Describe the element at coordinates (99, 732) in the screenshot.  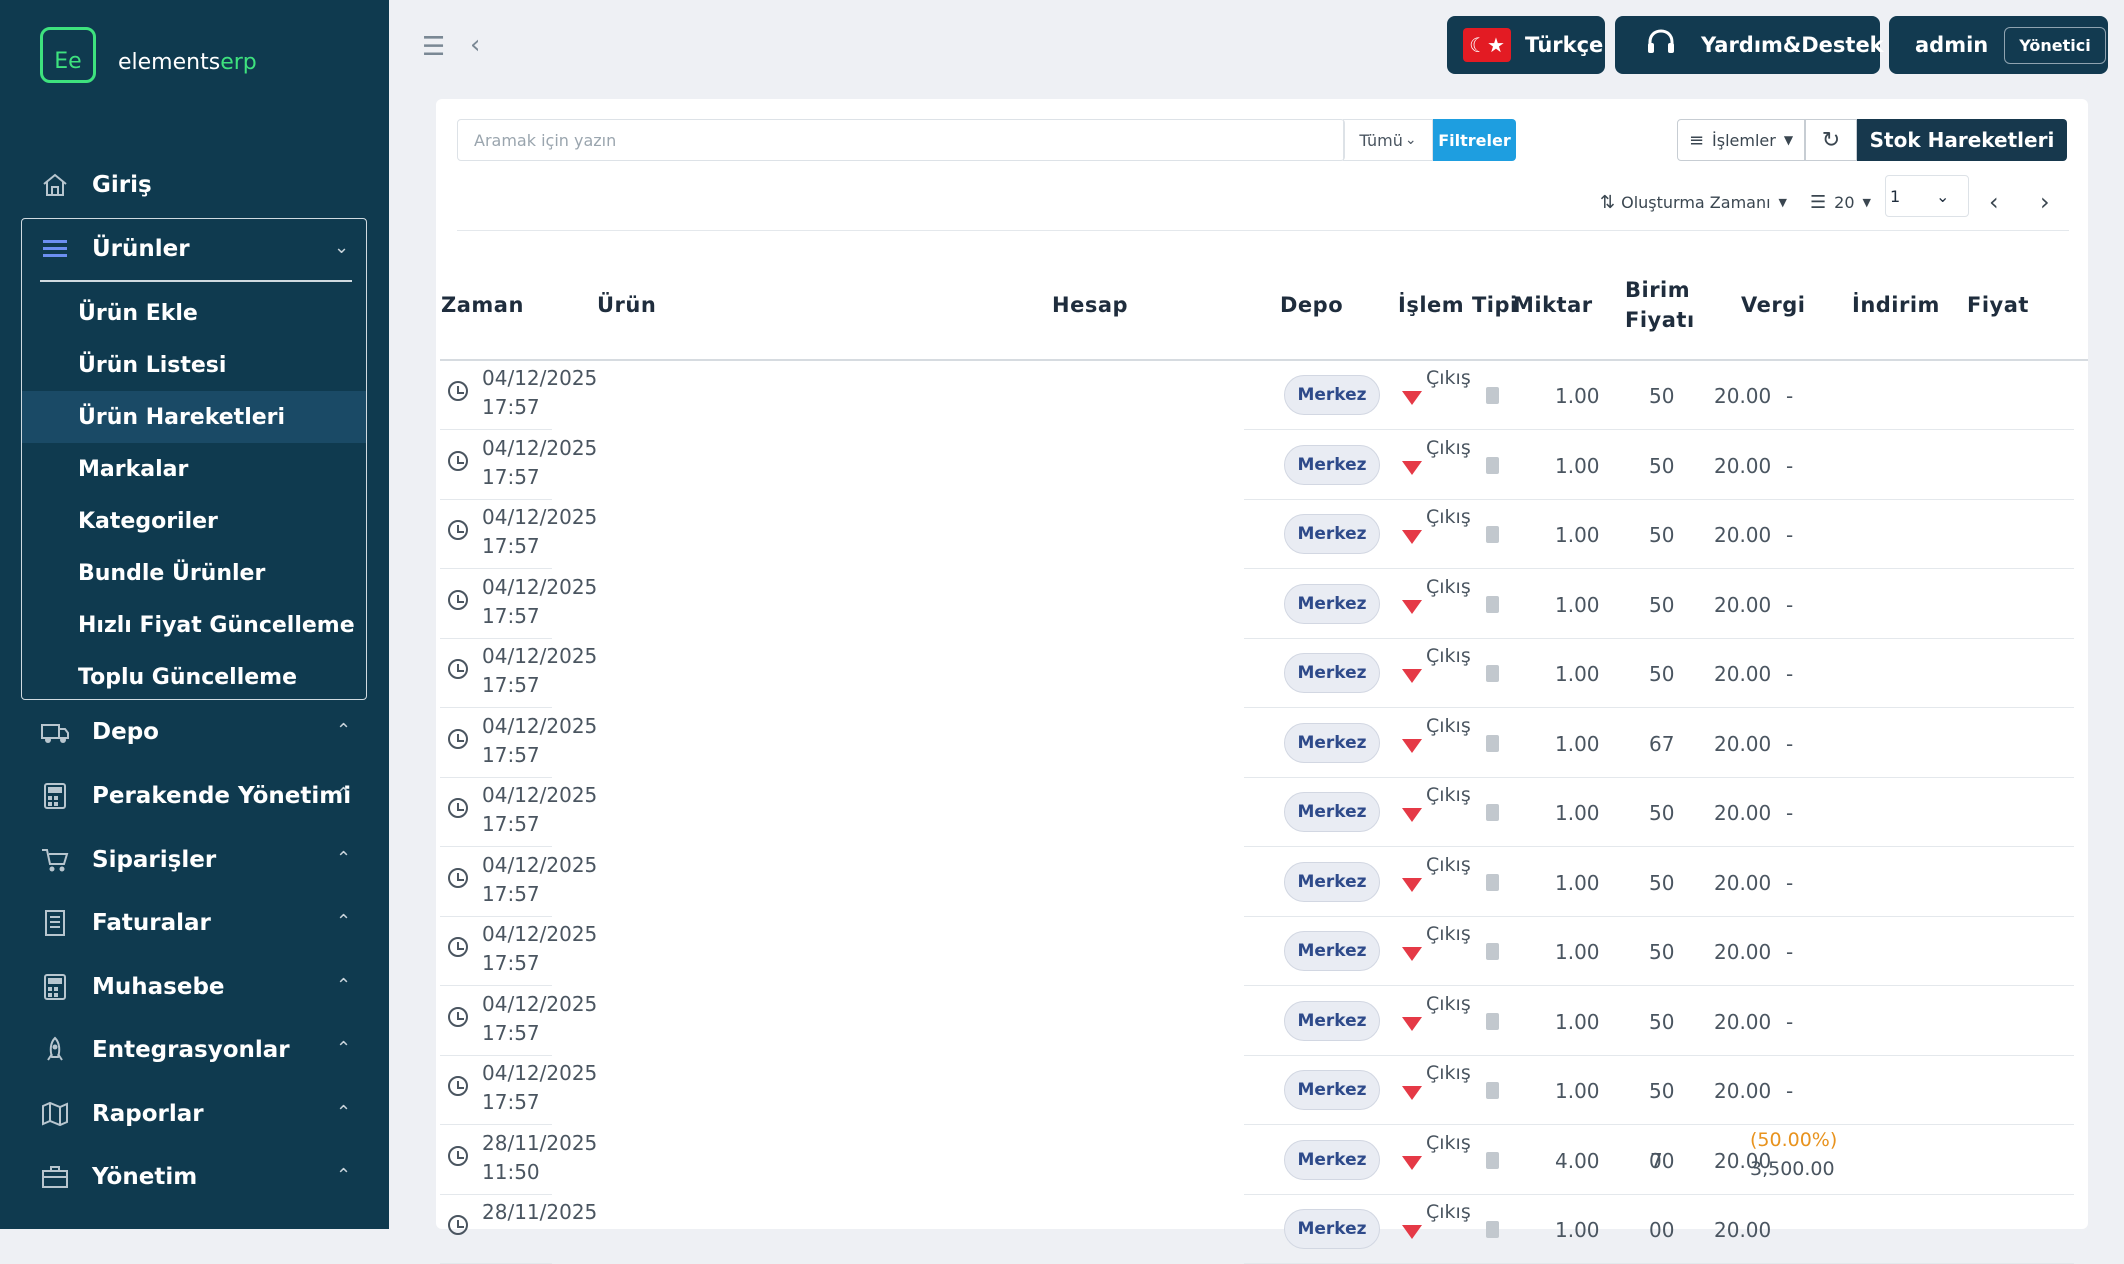
I see `sidebar-item-depo: Depo` at that location.